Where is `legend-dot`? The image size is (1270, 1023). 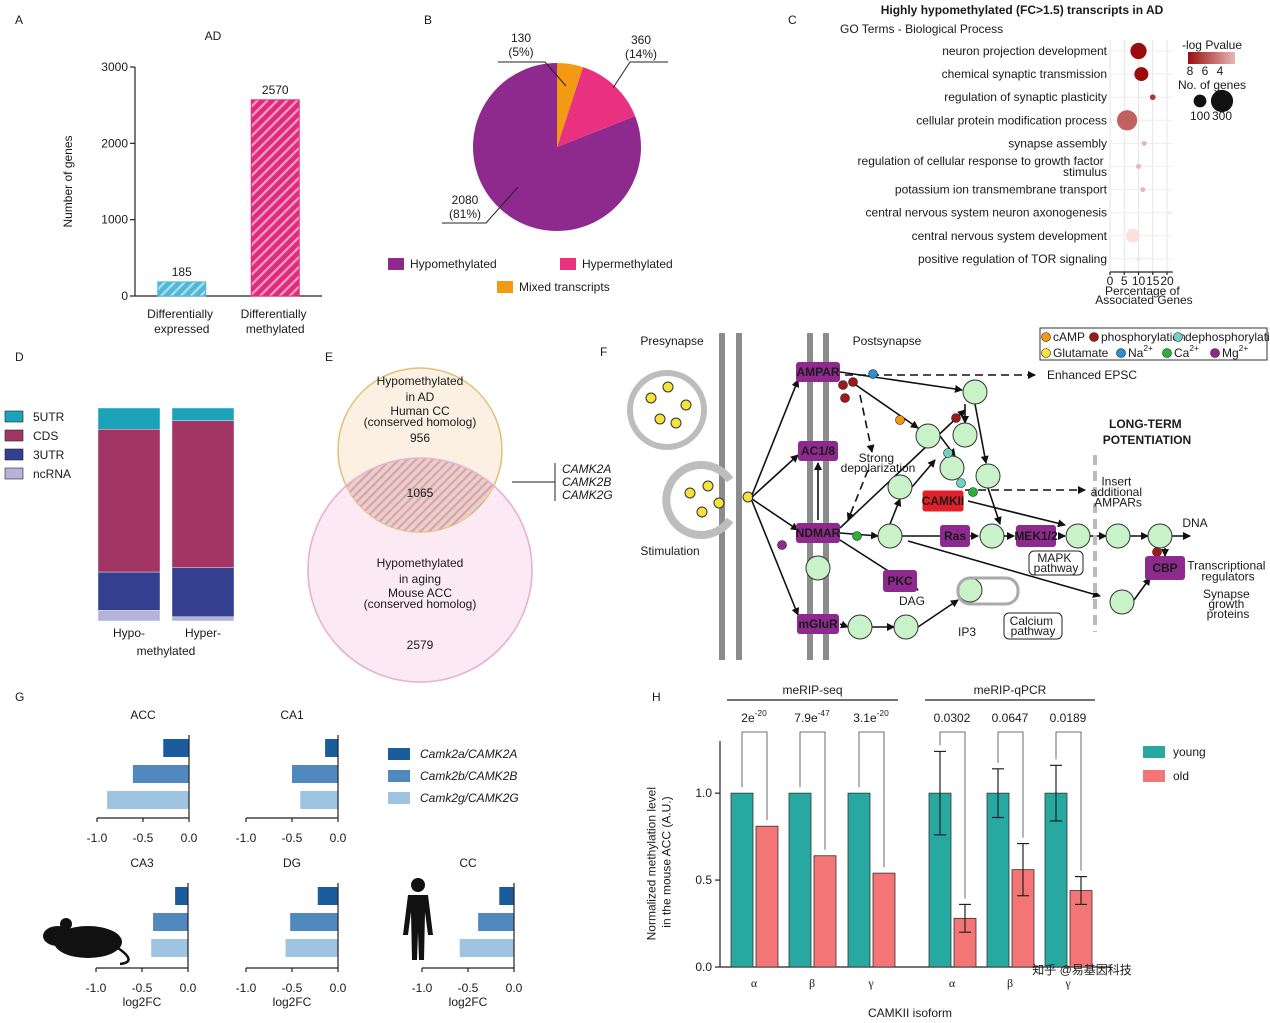
legend-dot is located at coordinates (1121, 353).